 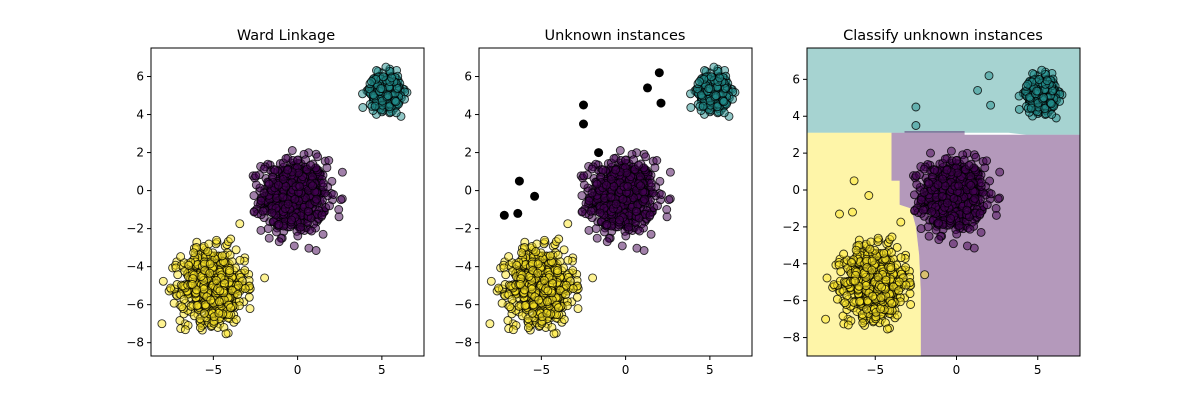 I want to click on x-tick-label: 0, so click(x=298, y=370).